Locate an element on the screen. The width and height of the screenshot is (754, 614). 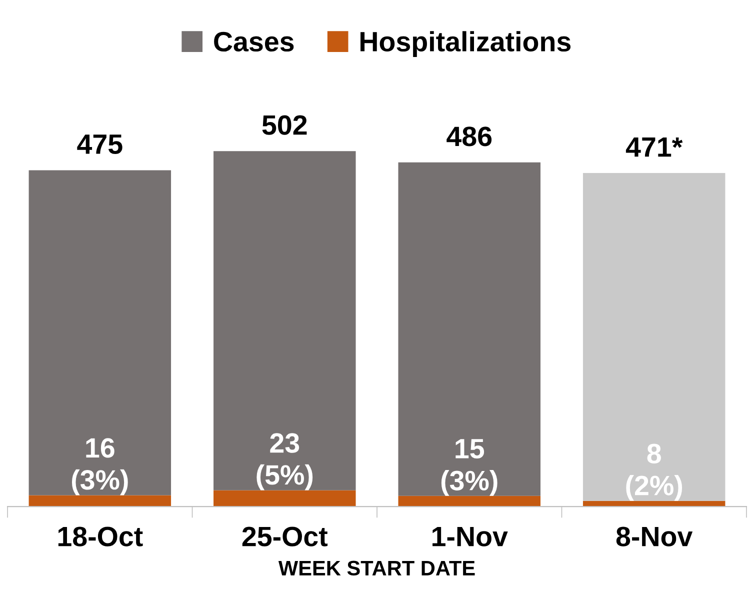
total-label: 486 is located at coordinates (469, 136).